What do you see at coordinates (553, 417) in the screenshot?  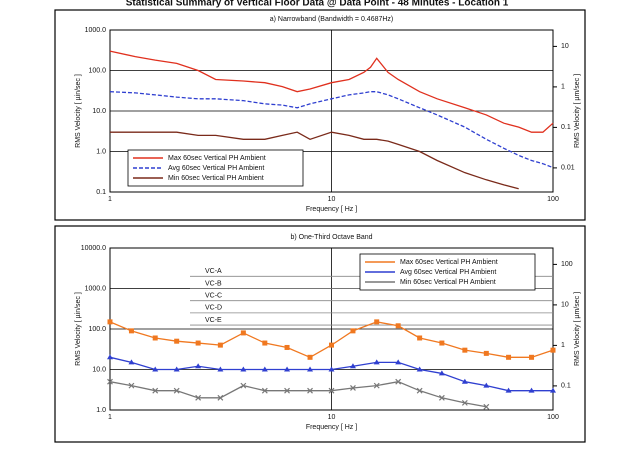 I see `x-tick-label: 100` at bounding box center [553, 417].